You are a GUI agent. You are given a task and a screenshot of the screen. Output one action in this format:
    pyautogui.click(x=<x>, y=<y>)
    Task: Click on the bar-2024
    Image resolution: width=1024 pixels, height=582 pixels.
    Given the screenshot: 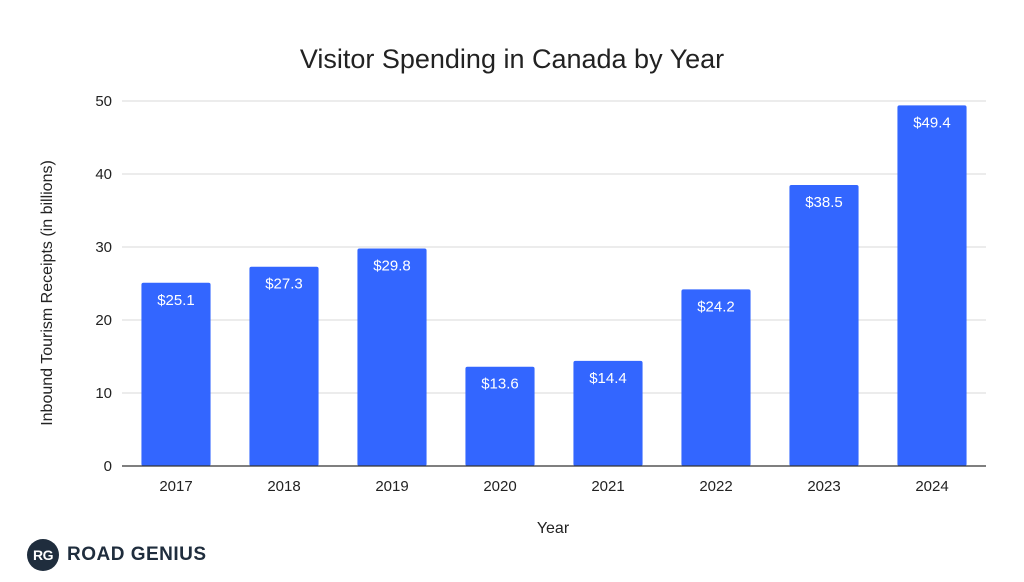 What is the action you would take?
    pyautogui.click(x=932, y=285)
    